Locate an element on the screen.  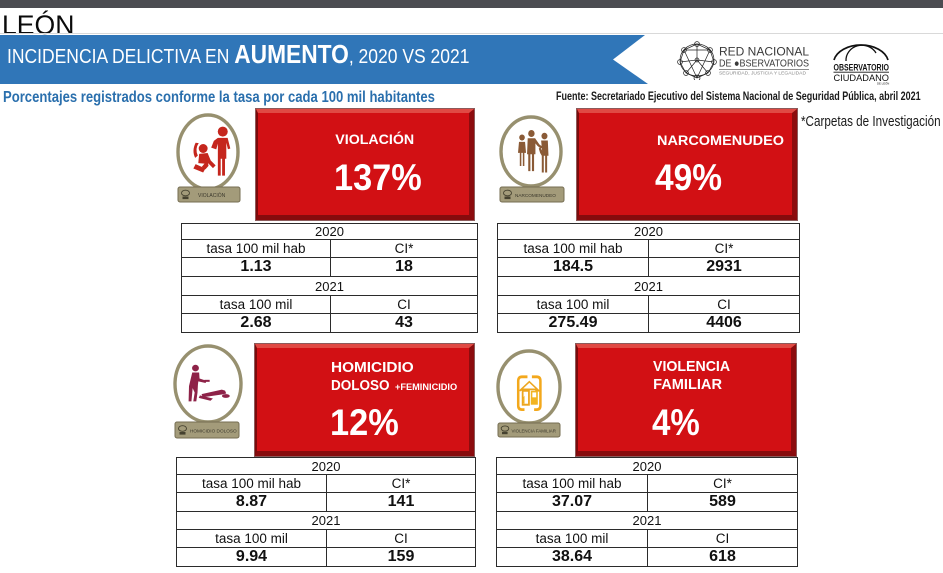
svg-text: OBSERVATORIO is located at coordinates (862, 68).